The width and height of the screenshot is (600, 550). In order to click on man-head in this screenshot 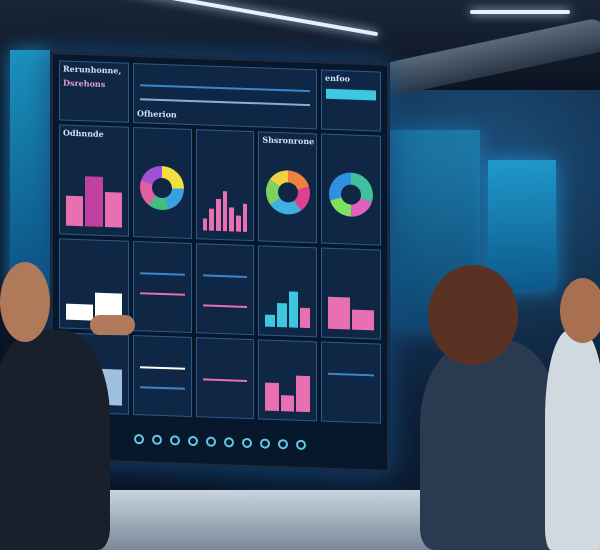, I will do `click(25, 302)`.